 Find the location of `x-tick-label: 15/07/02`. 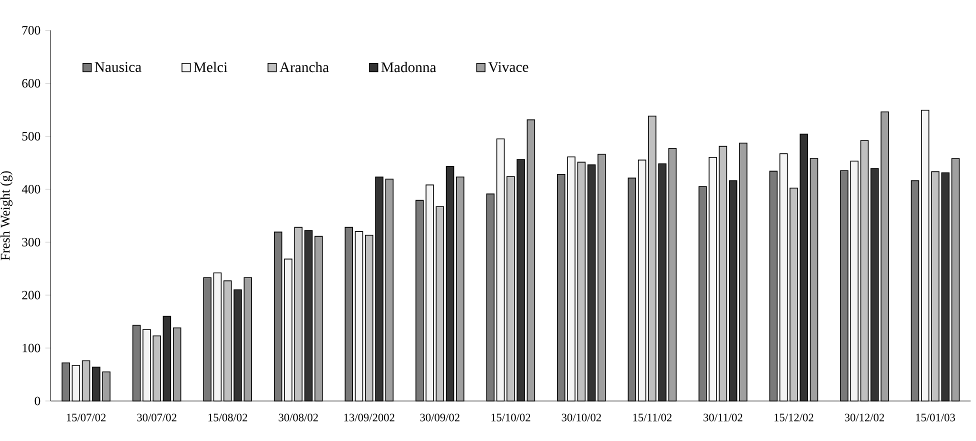

x-tick-label: 15/07/02 is located at coordinates (86, 418).